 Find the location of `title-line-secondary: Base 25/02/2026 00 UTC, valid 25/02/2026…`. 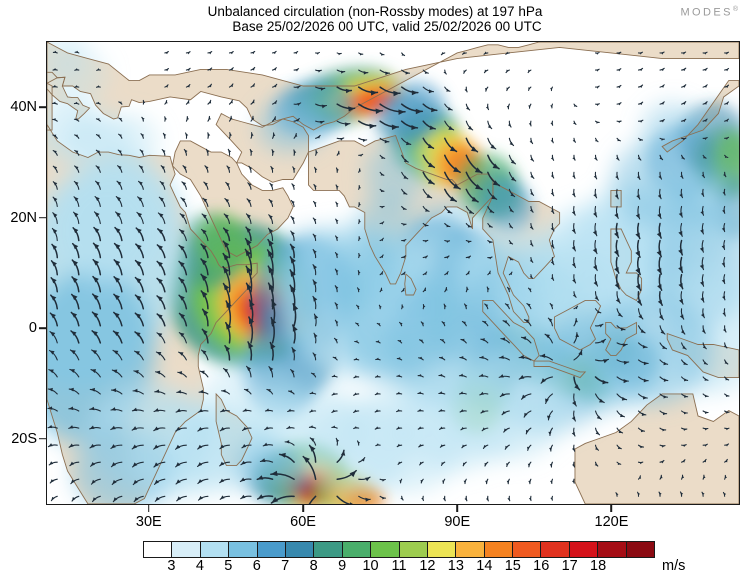

title-line-secondary: Base 25/02/2026 00 UTC, valid 25/02/2026… is located at coordinates (387, 26).